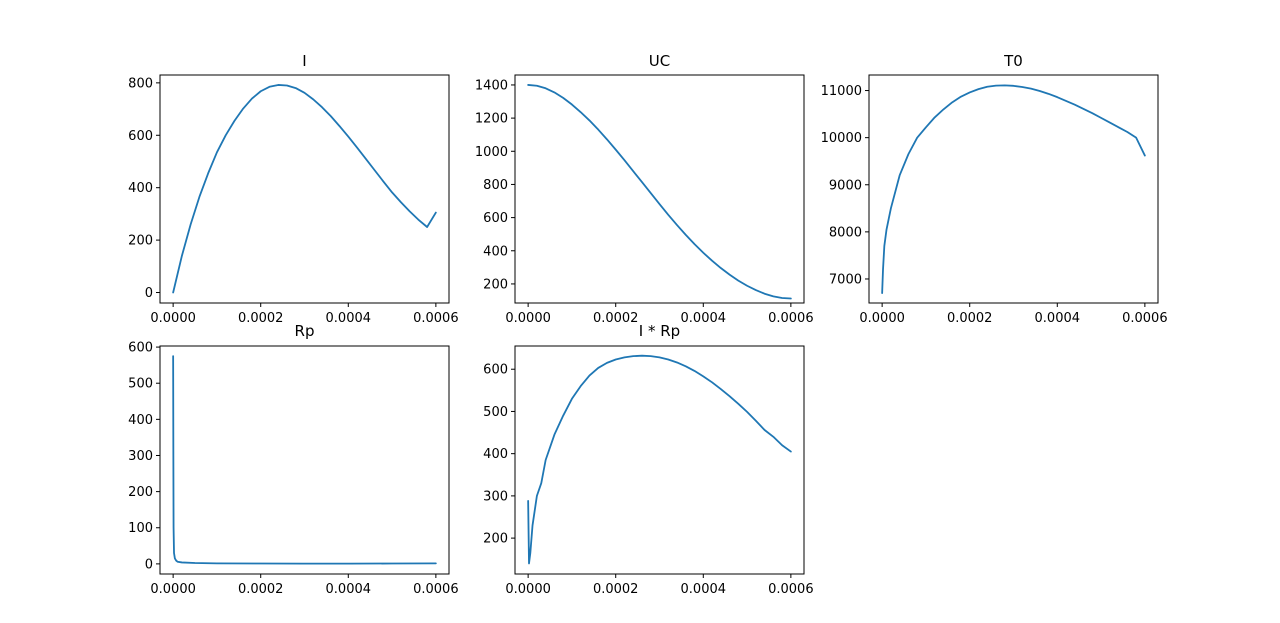 The width and height of the screenshot is (1280, 623). Describe the element at coordinates (659, 61) in the screenshot. I see `subplot-title: UC` at that location.